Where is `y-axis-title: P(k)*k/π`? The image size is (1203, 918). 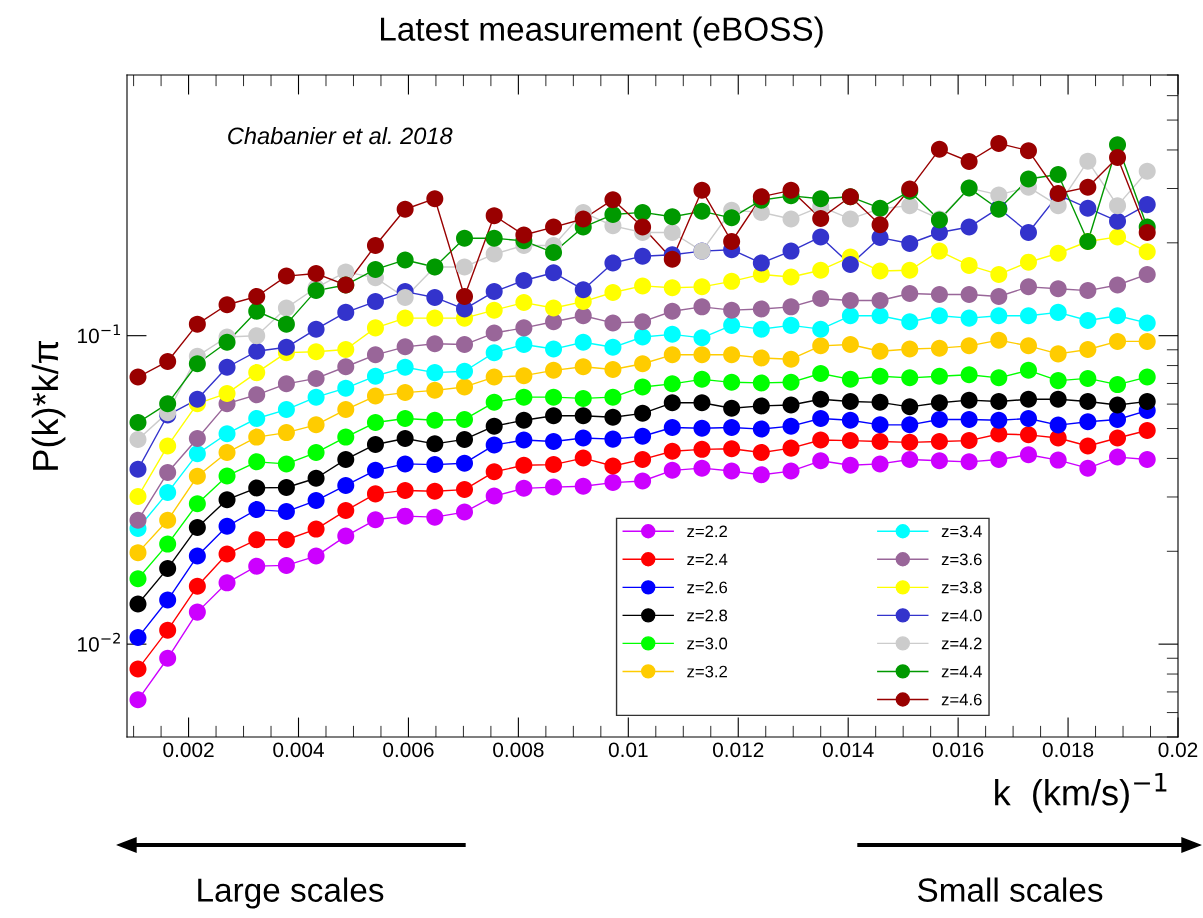
y-axis-title: P(k)*k/π is located at coordinates (48, 405).